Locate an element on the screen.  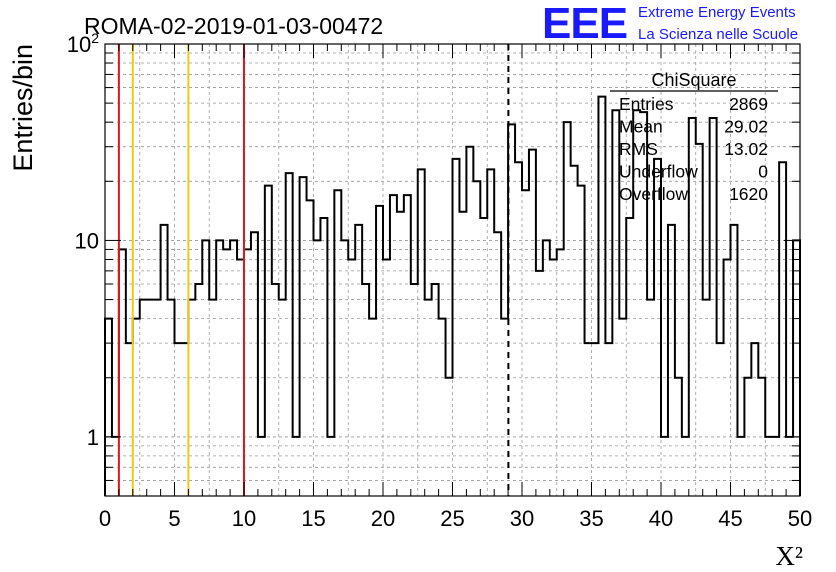
stats-label: RMS is located at coordinates (638, 149).